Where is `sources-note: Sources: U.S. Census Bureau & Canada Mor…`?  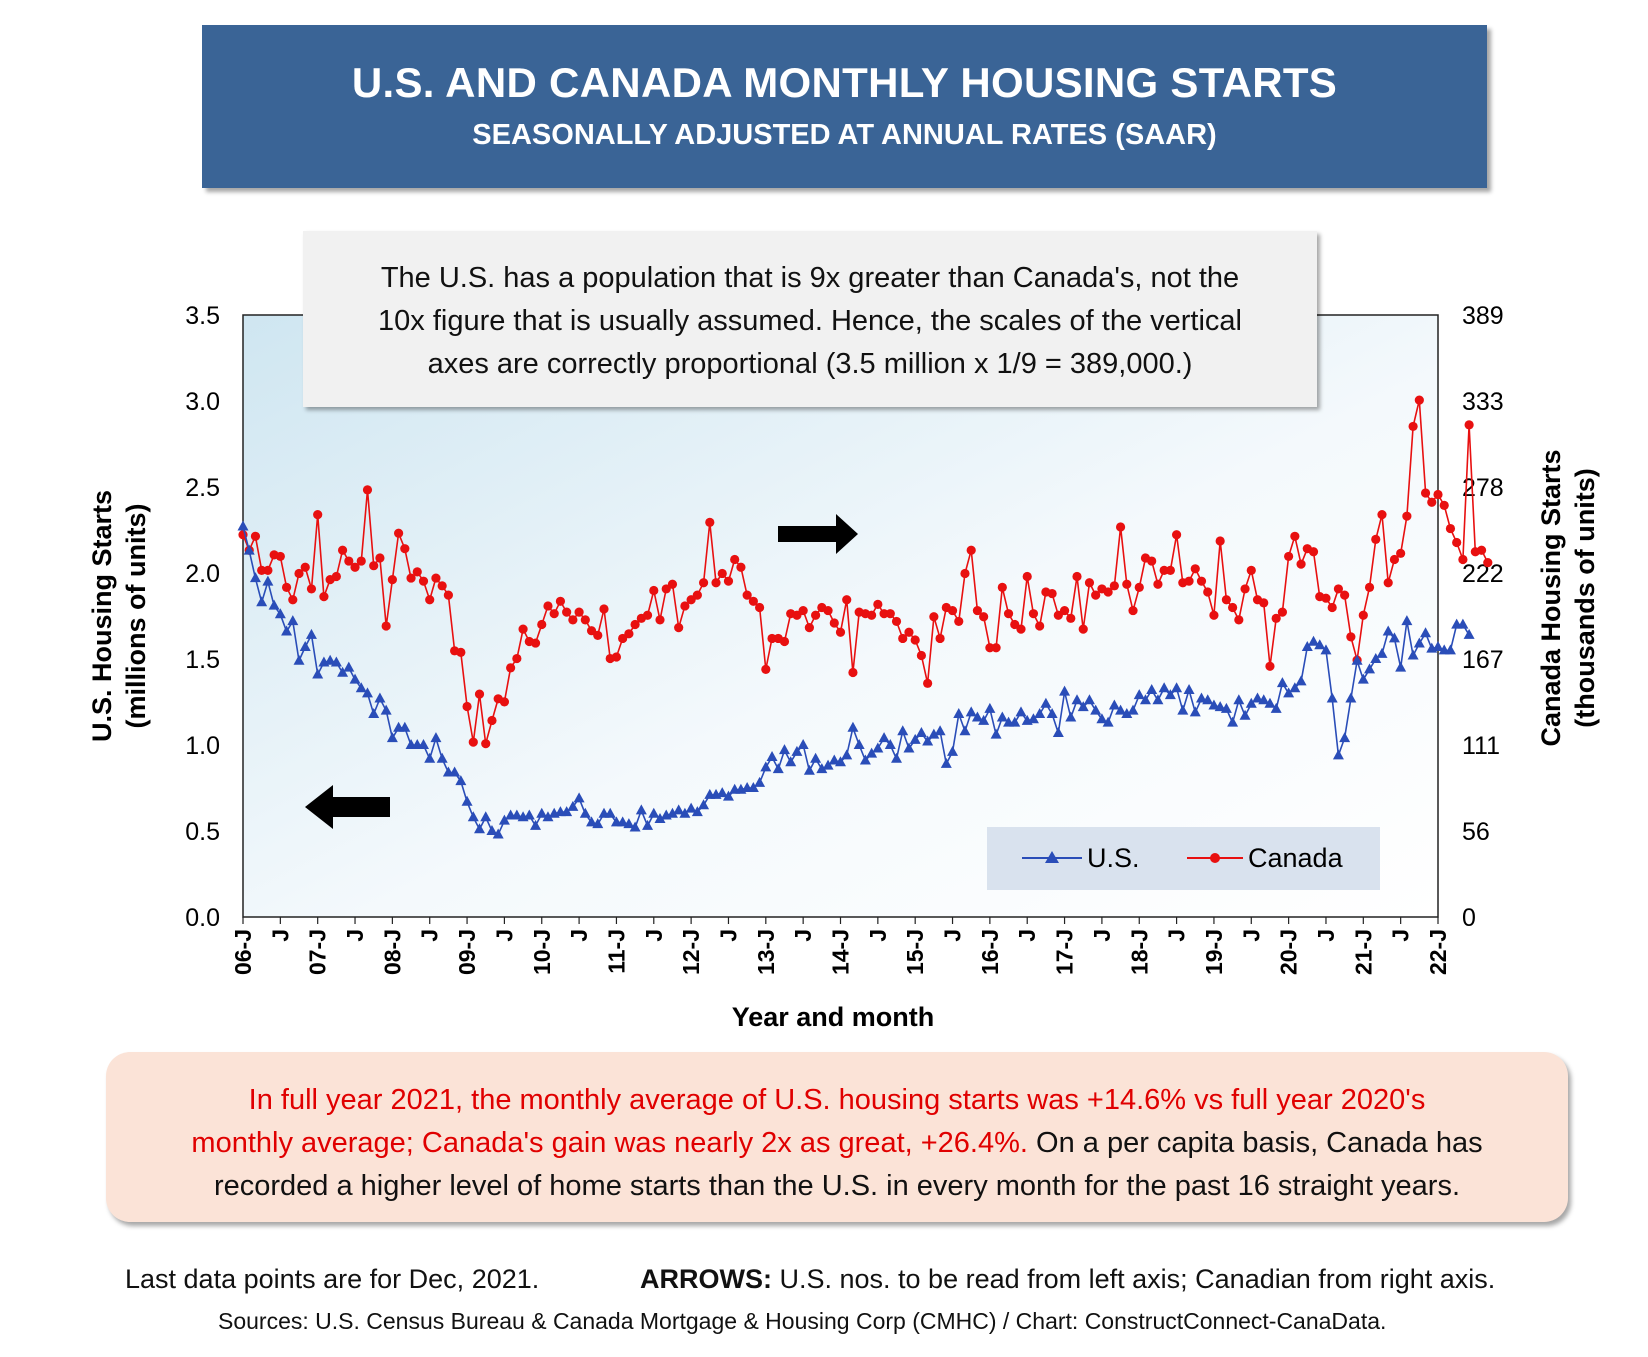 sources-note: Sources: U.S. Census Bureau & Canada Mor… is located at coordinates (802, 1321).